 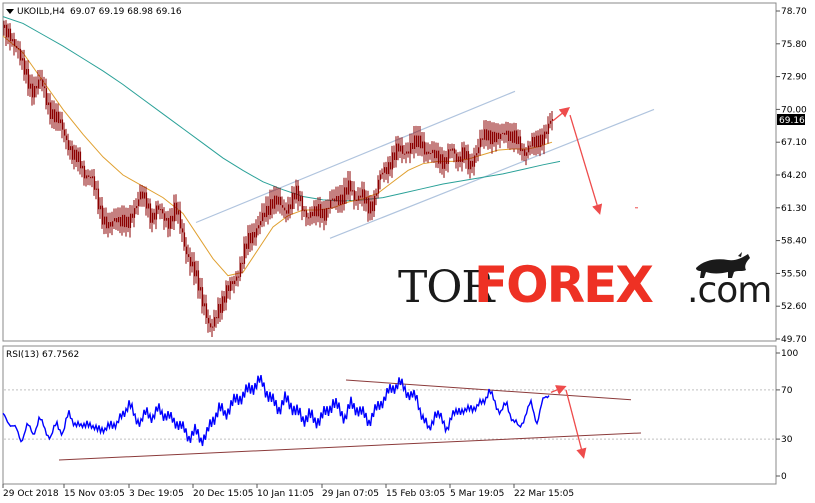 I want to click on logo-forex-text: FOREX, so click(x=563, y=285).